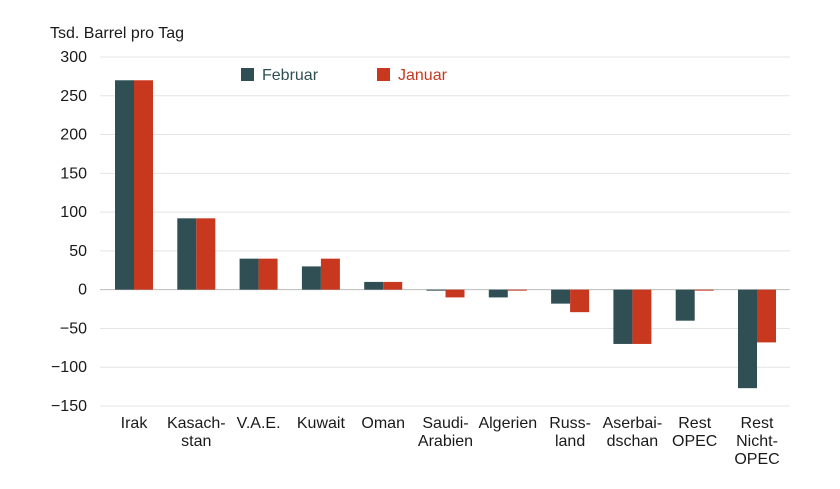 The image size is (840, 489). What do you see at coordinates (445, 432) in the screenshot?
I see `category-label: Saudi-Arabien` at bounding box center [445, 432].